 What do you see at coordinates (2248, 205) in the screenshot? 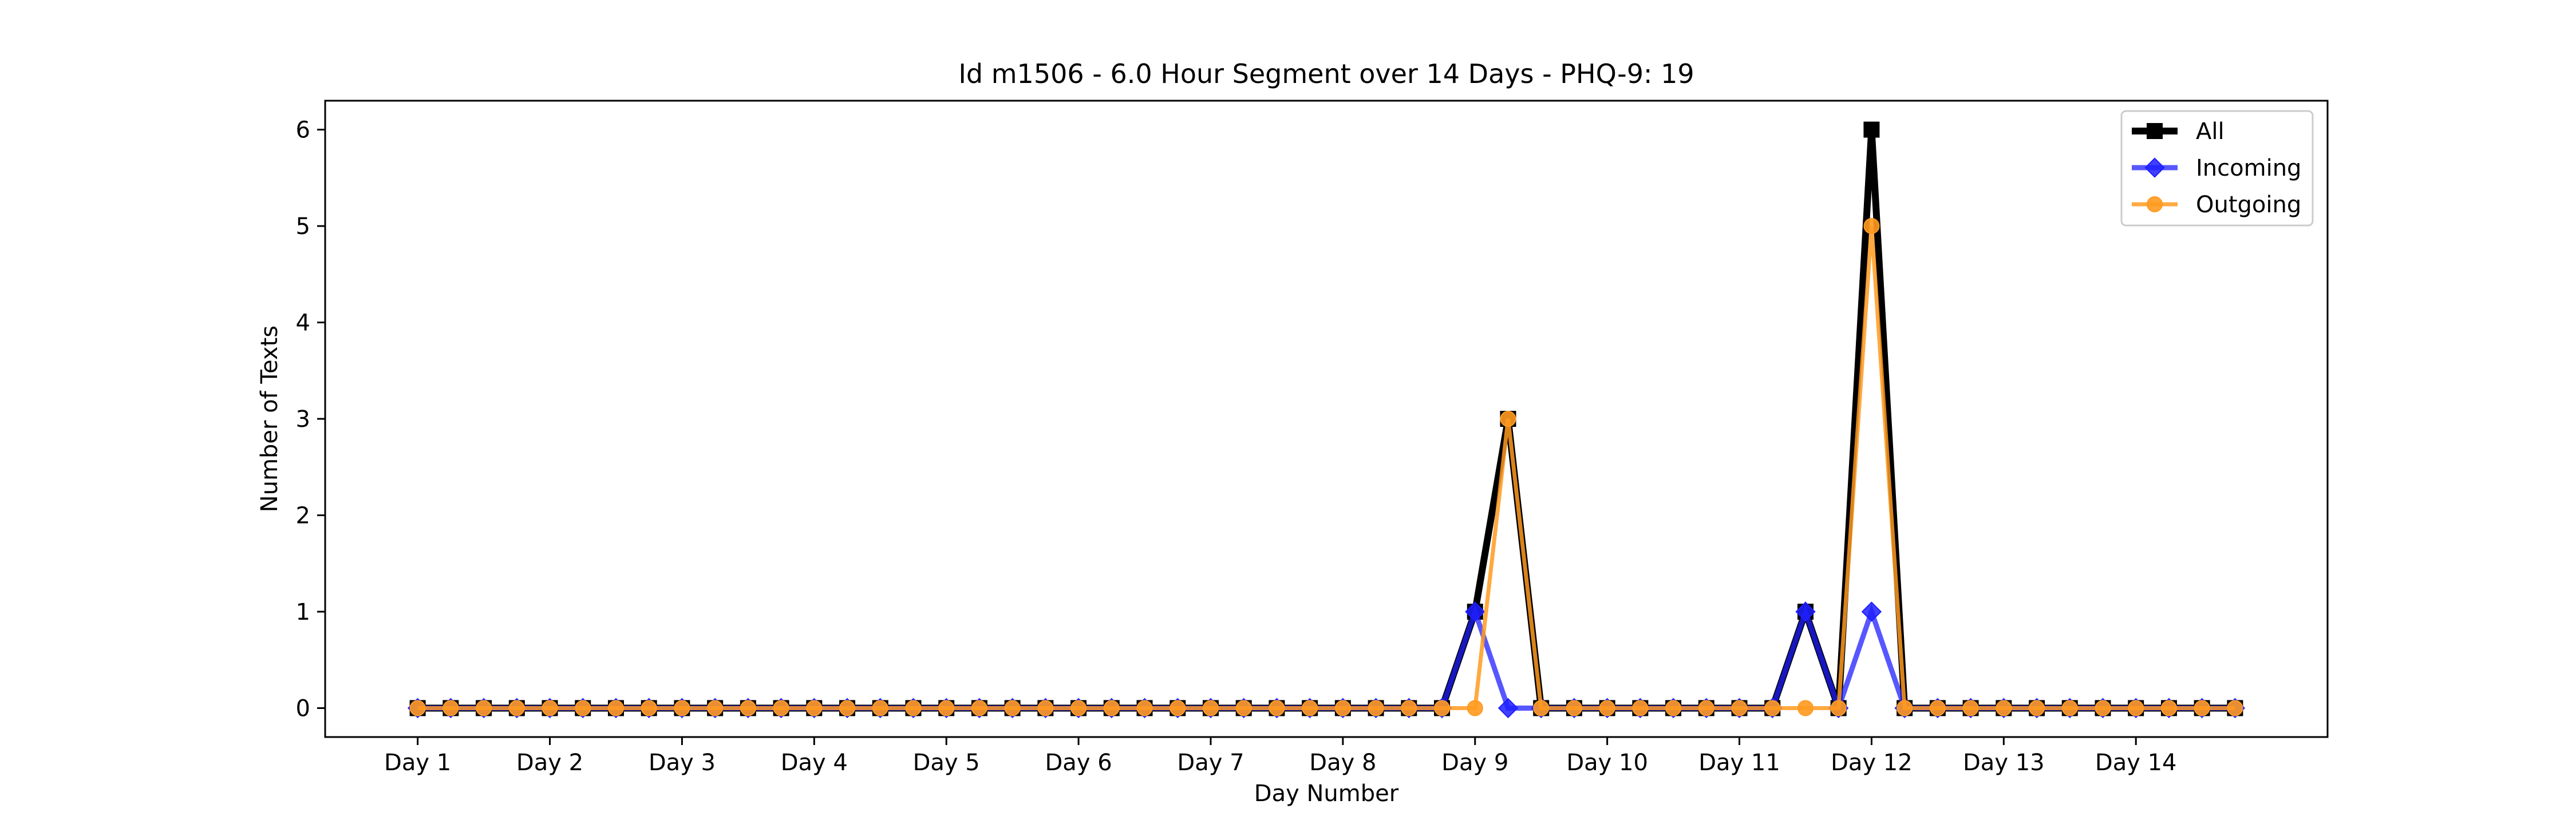
I see `legend-label-outgoing: Outgoing` at bounding box center [2248, 205].